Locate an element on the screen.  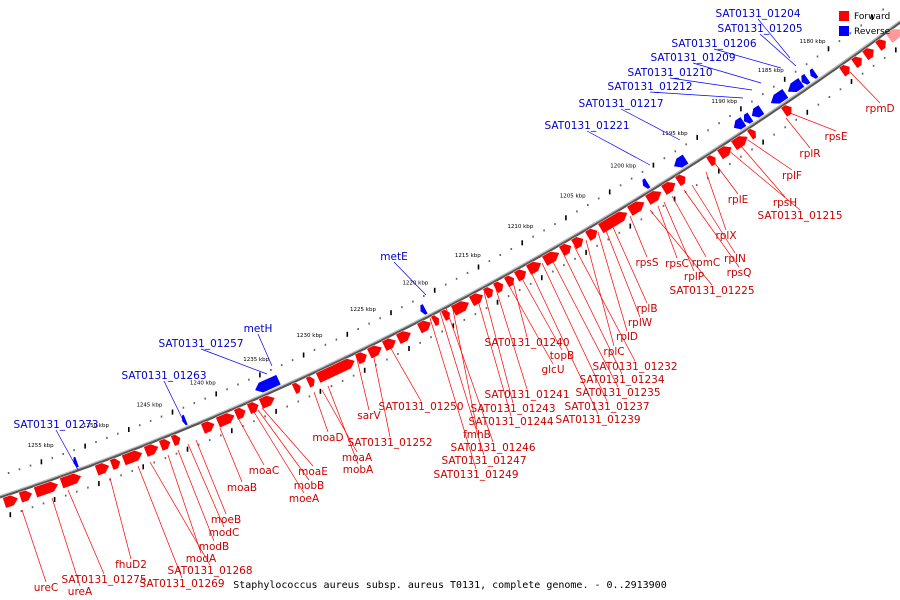
gene-label: metH is located at coordinates (258, 329).